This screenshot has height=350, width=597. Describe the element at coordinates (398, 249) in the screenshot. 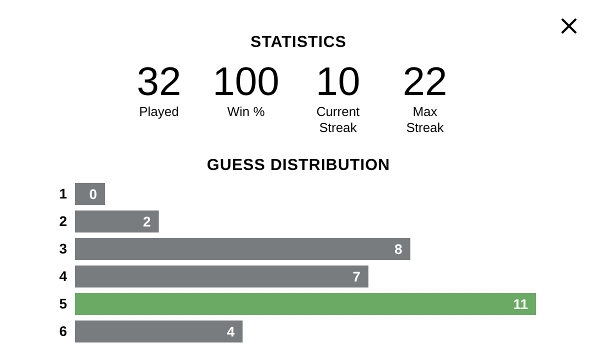

I see `data-label: 8` at that location.